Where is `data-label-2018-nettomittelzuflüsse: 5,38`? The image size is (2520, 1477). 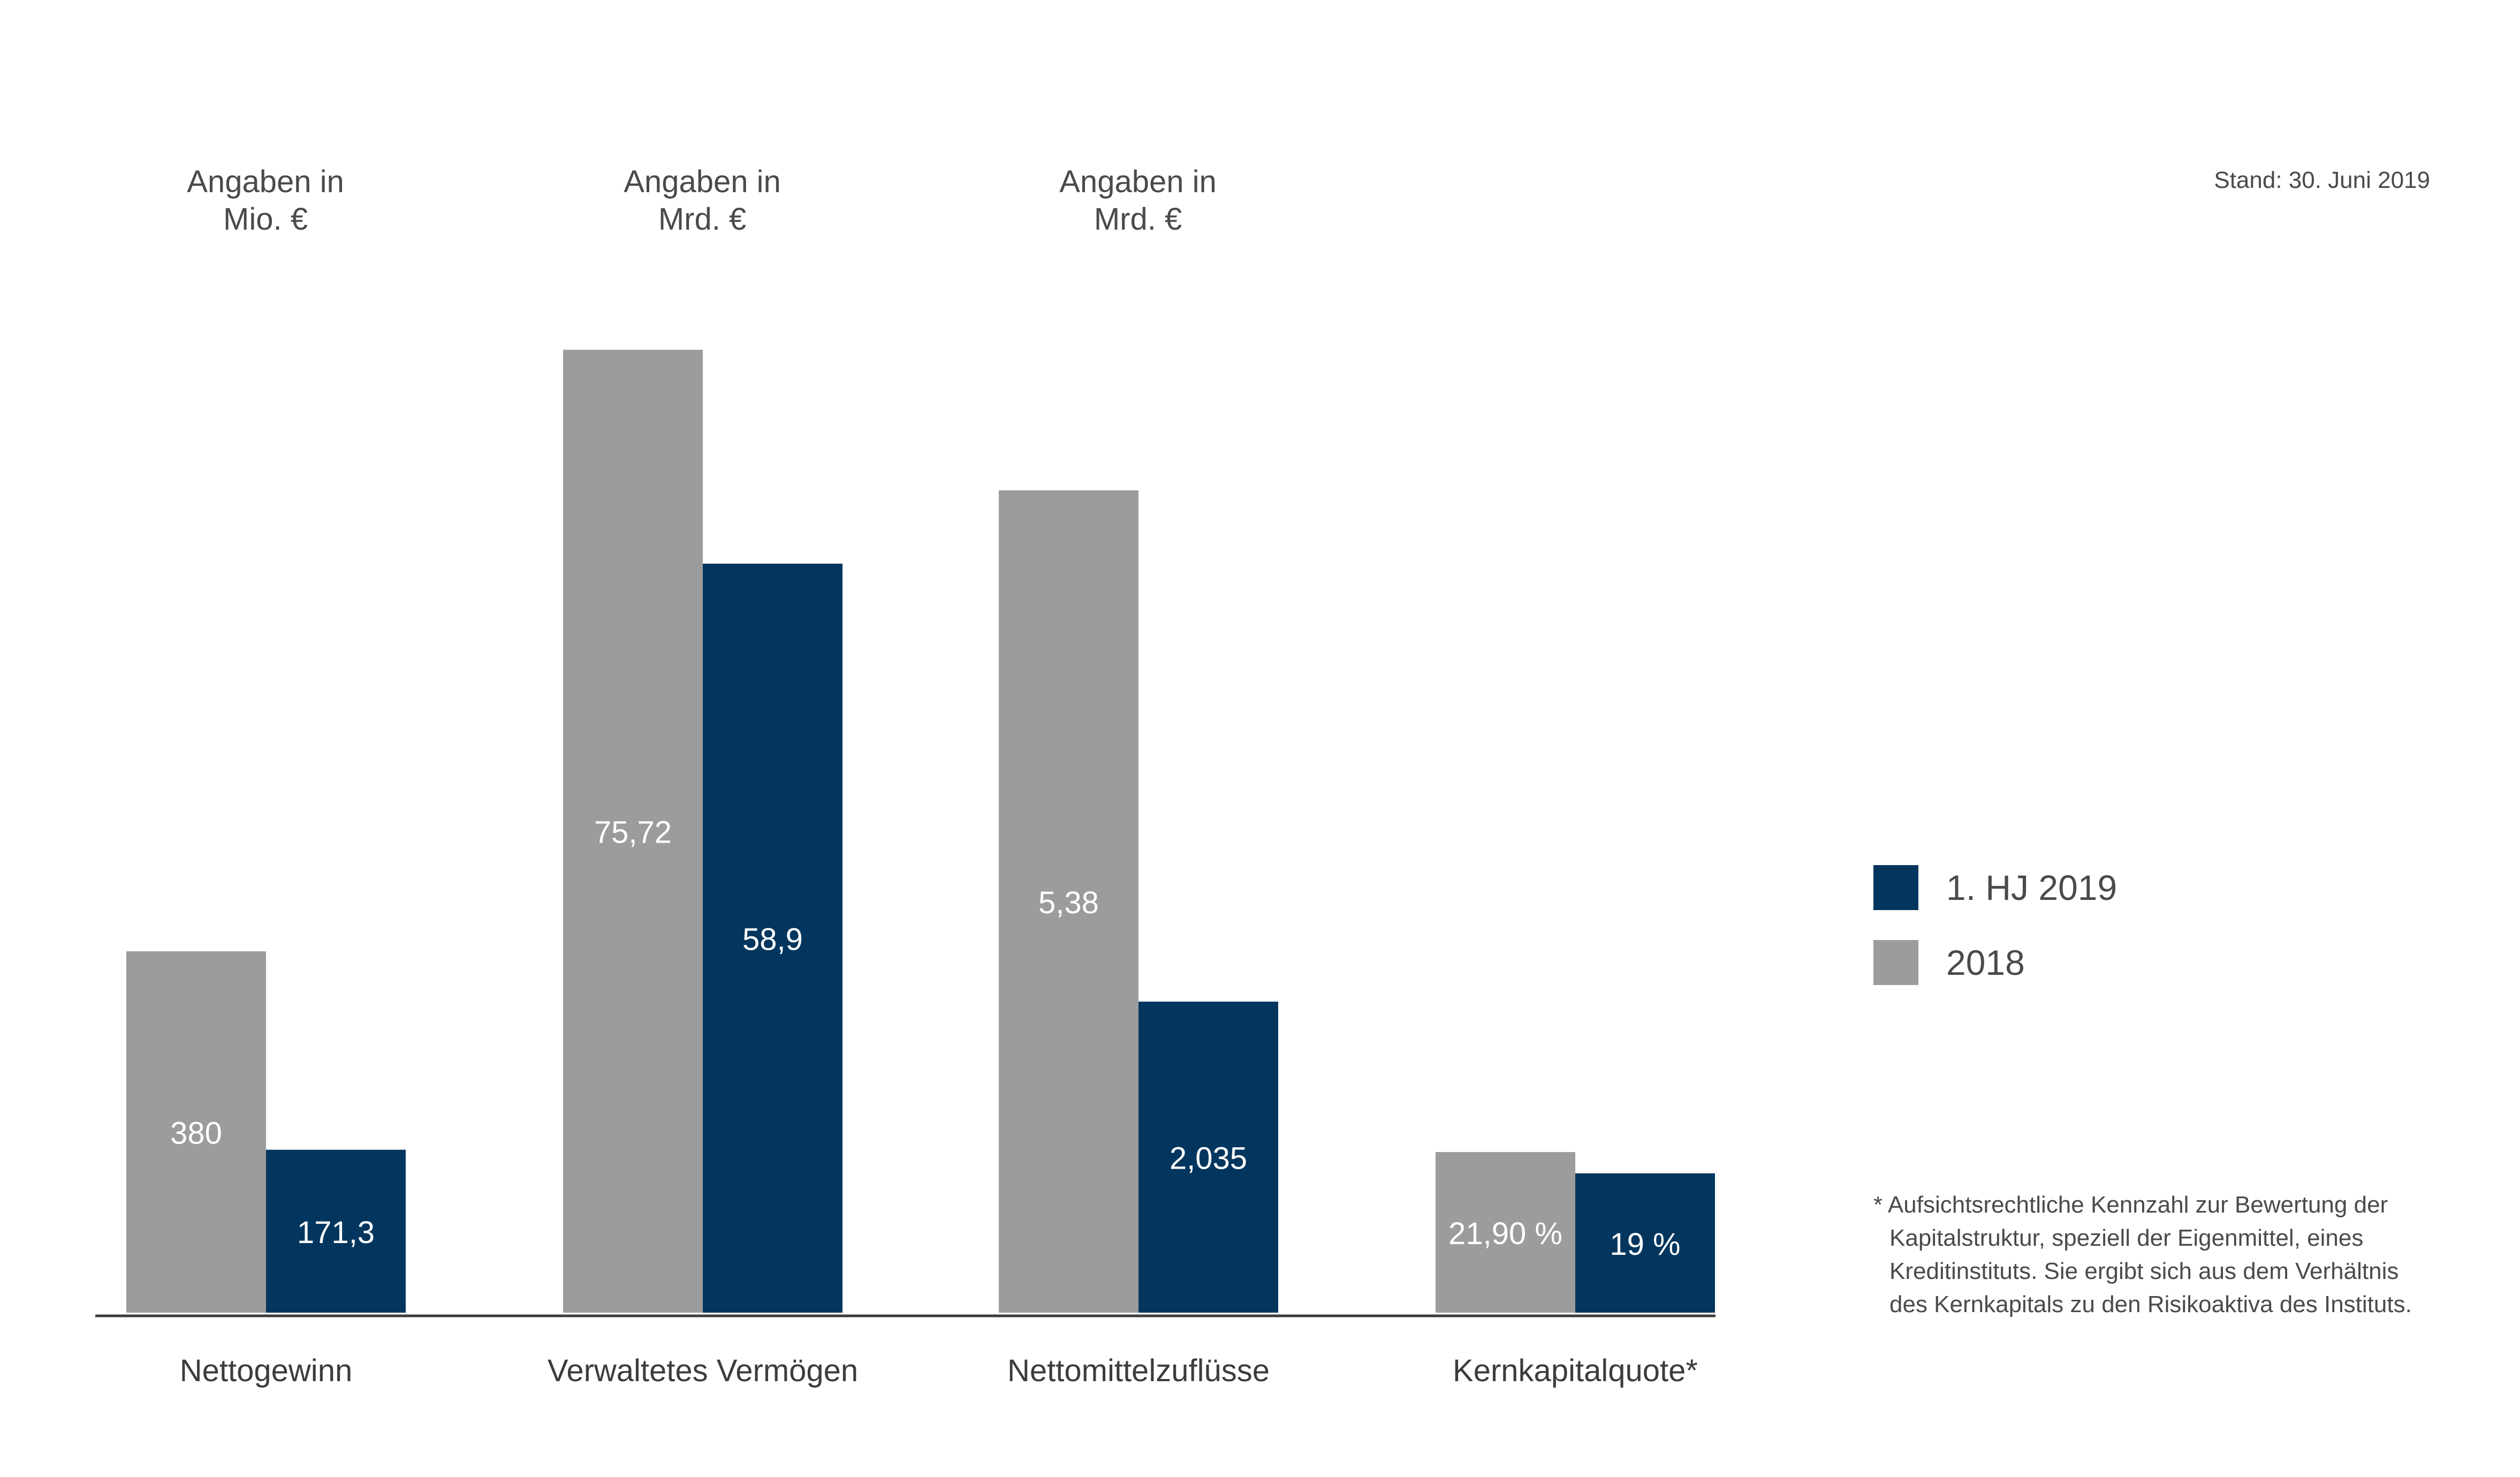 data-label-2018-nettomittelzuflüsse: 5,38 is located at coordinates (1069, 902).